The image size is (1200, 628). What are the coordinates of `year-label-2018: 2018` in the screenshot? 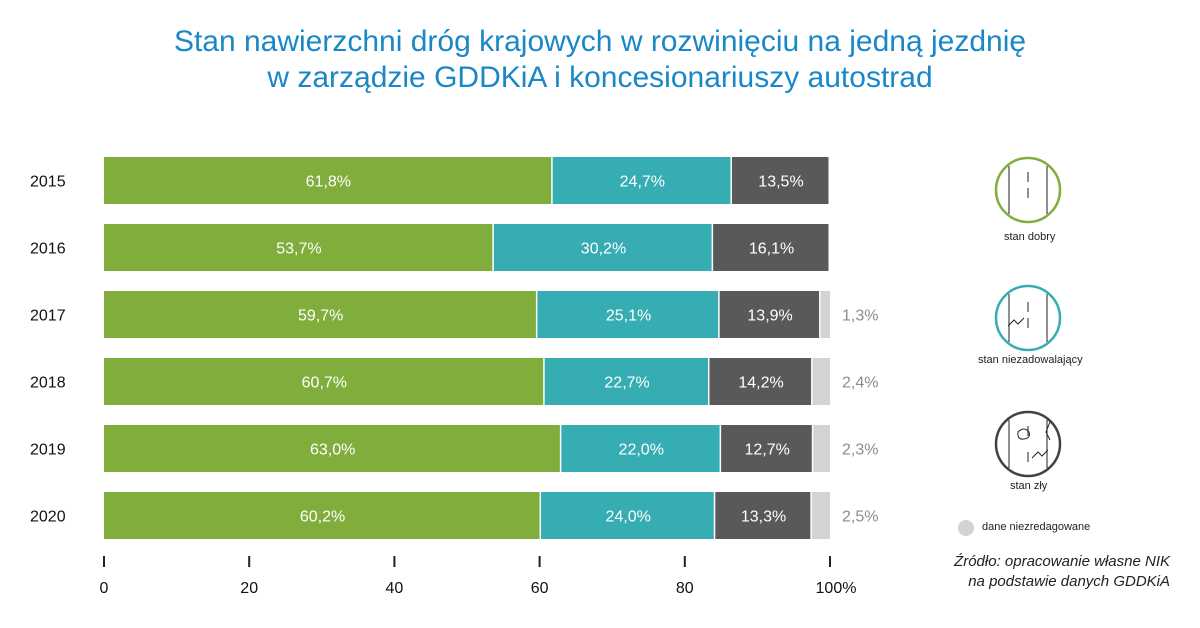 It's located at (48, 383).